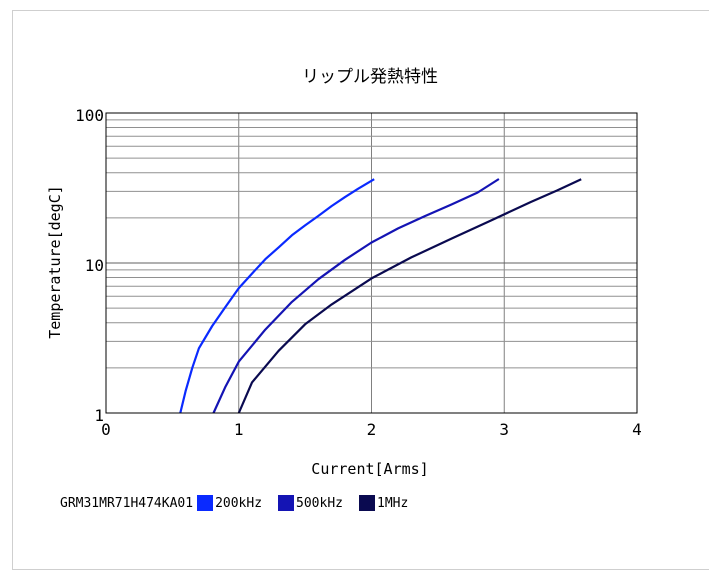 The width and height of the screenshot is (709, 570). What do you see at coordinates (94, 265) in the screenshot?
I see `y-tick-label: 10` at bounding box center [94, 265].